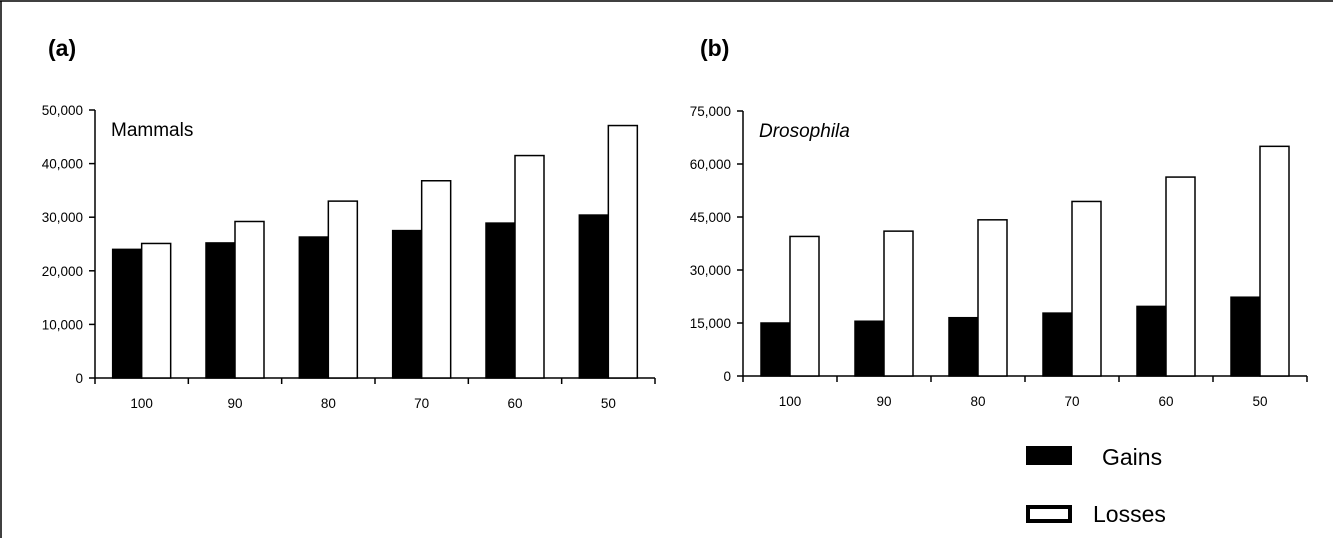 The width and height of the screenshot is (1333, 543). What do you see at coordinates (1129, 514) in the screenshot?
I see `legend-label-losses: Losses` at bounding box center [1129, 514].